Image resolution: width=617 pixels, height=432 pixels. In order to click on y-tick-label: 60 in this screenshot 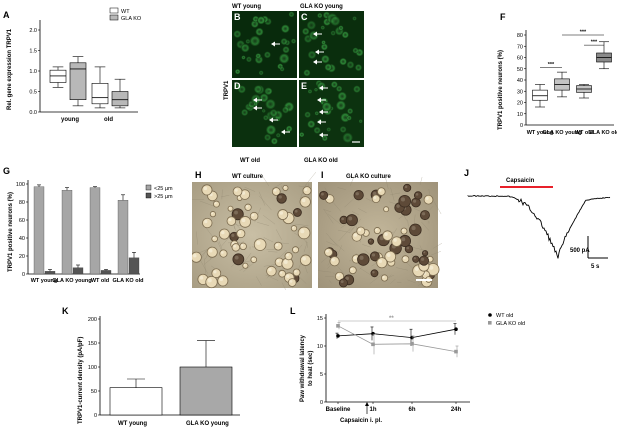, I will do `click(22, 221)`.